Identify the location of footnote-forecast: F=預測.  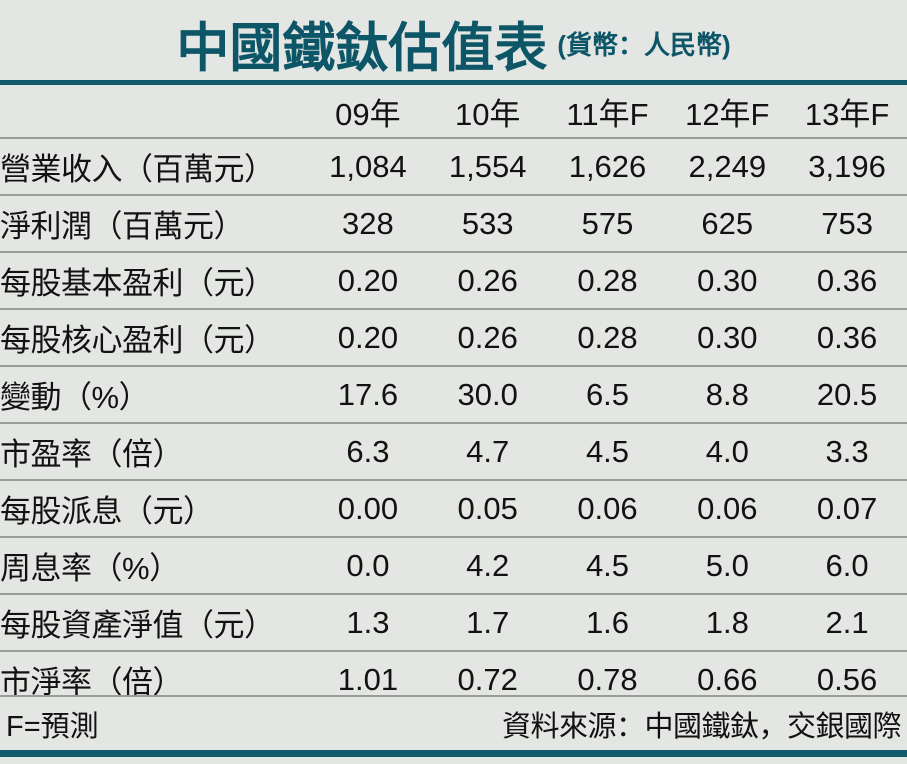
(52, 726).